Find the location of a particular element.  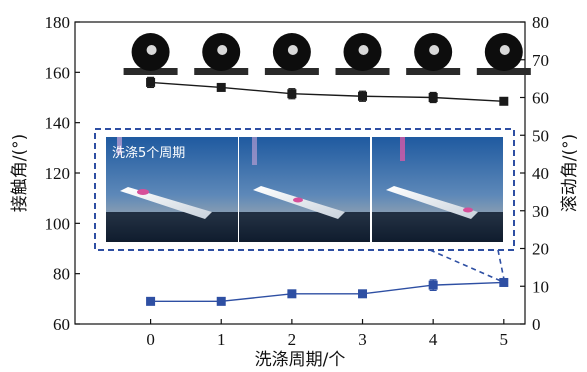

y-right-tick-label: 10 is located at coordinates (540, 286).